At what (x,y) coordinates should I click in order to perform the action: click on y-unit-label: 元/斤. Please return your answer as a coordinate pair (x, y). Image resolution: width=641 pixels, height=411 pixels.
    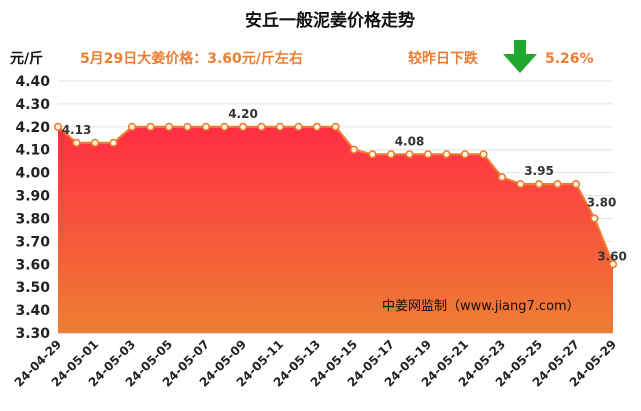
    Looking at the image, I should click on (26, 58).